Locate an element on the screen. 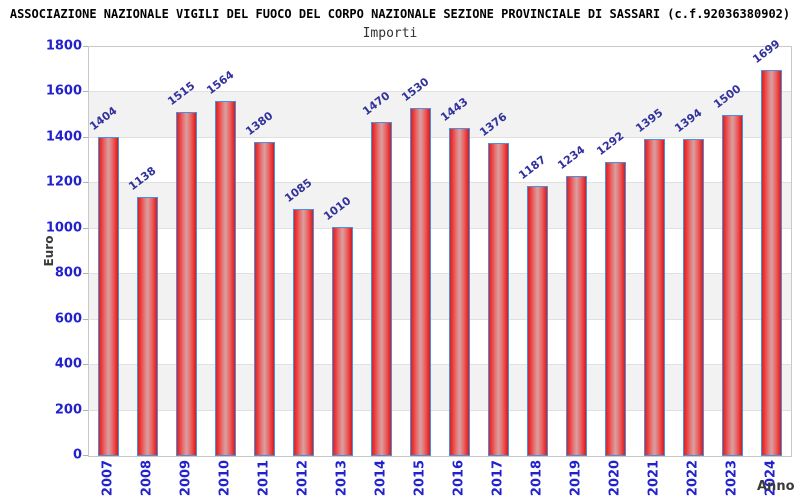 Image resolution: width=800 pixels, height=500 pixels. y-tick-label: 1000 is located at coordinates (63, 228).